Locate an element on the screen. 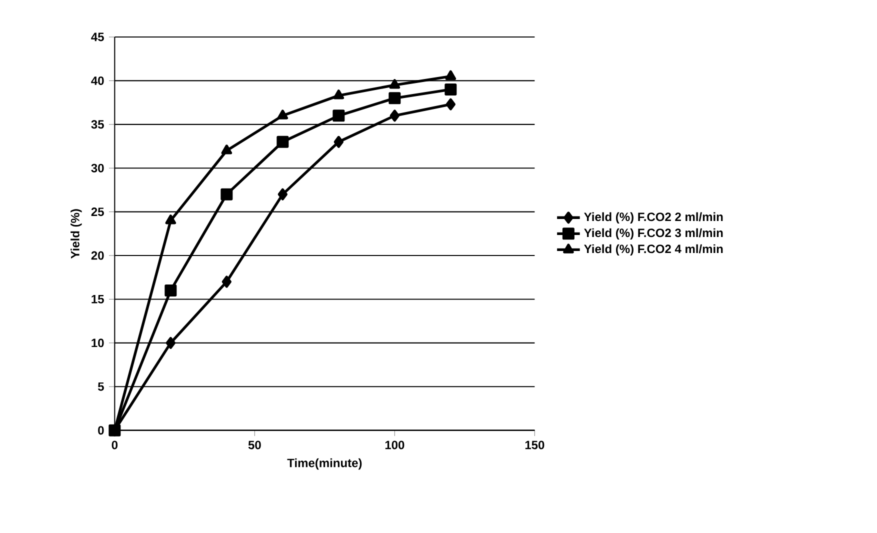  legend-label: Yield (%) F.CO2 3 ml/min is located at coordinates (653, 234).